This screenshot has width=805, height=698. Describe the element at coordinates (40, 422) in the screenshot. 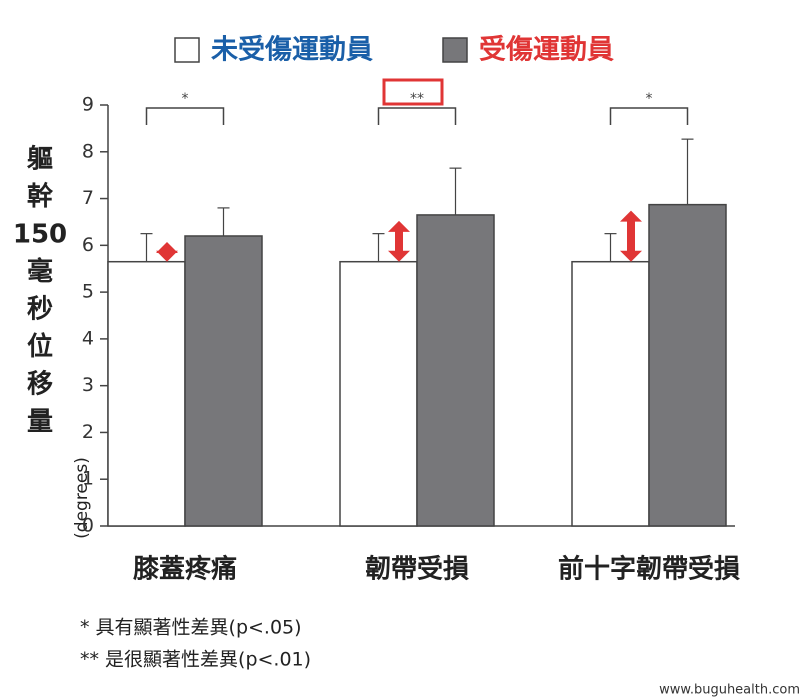

I see `y-axis-label: 量` at that location.